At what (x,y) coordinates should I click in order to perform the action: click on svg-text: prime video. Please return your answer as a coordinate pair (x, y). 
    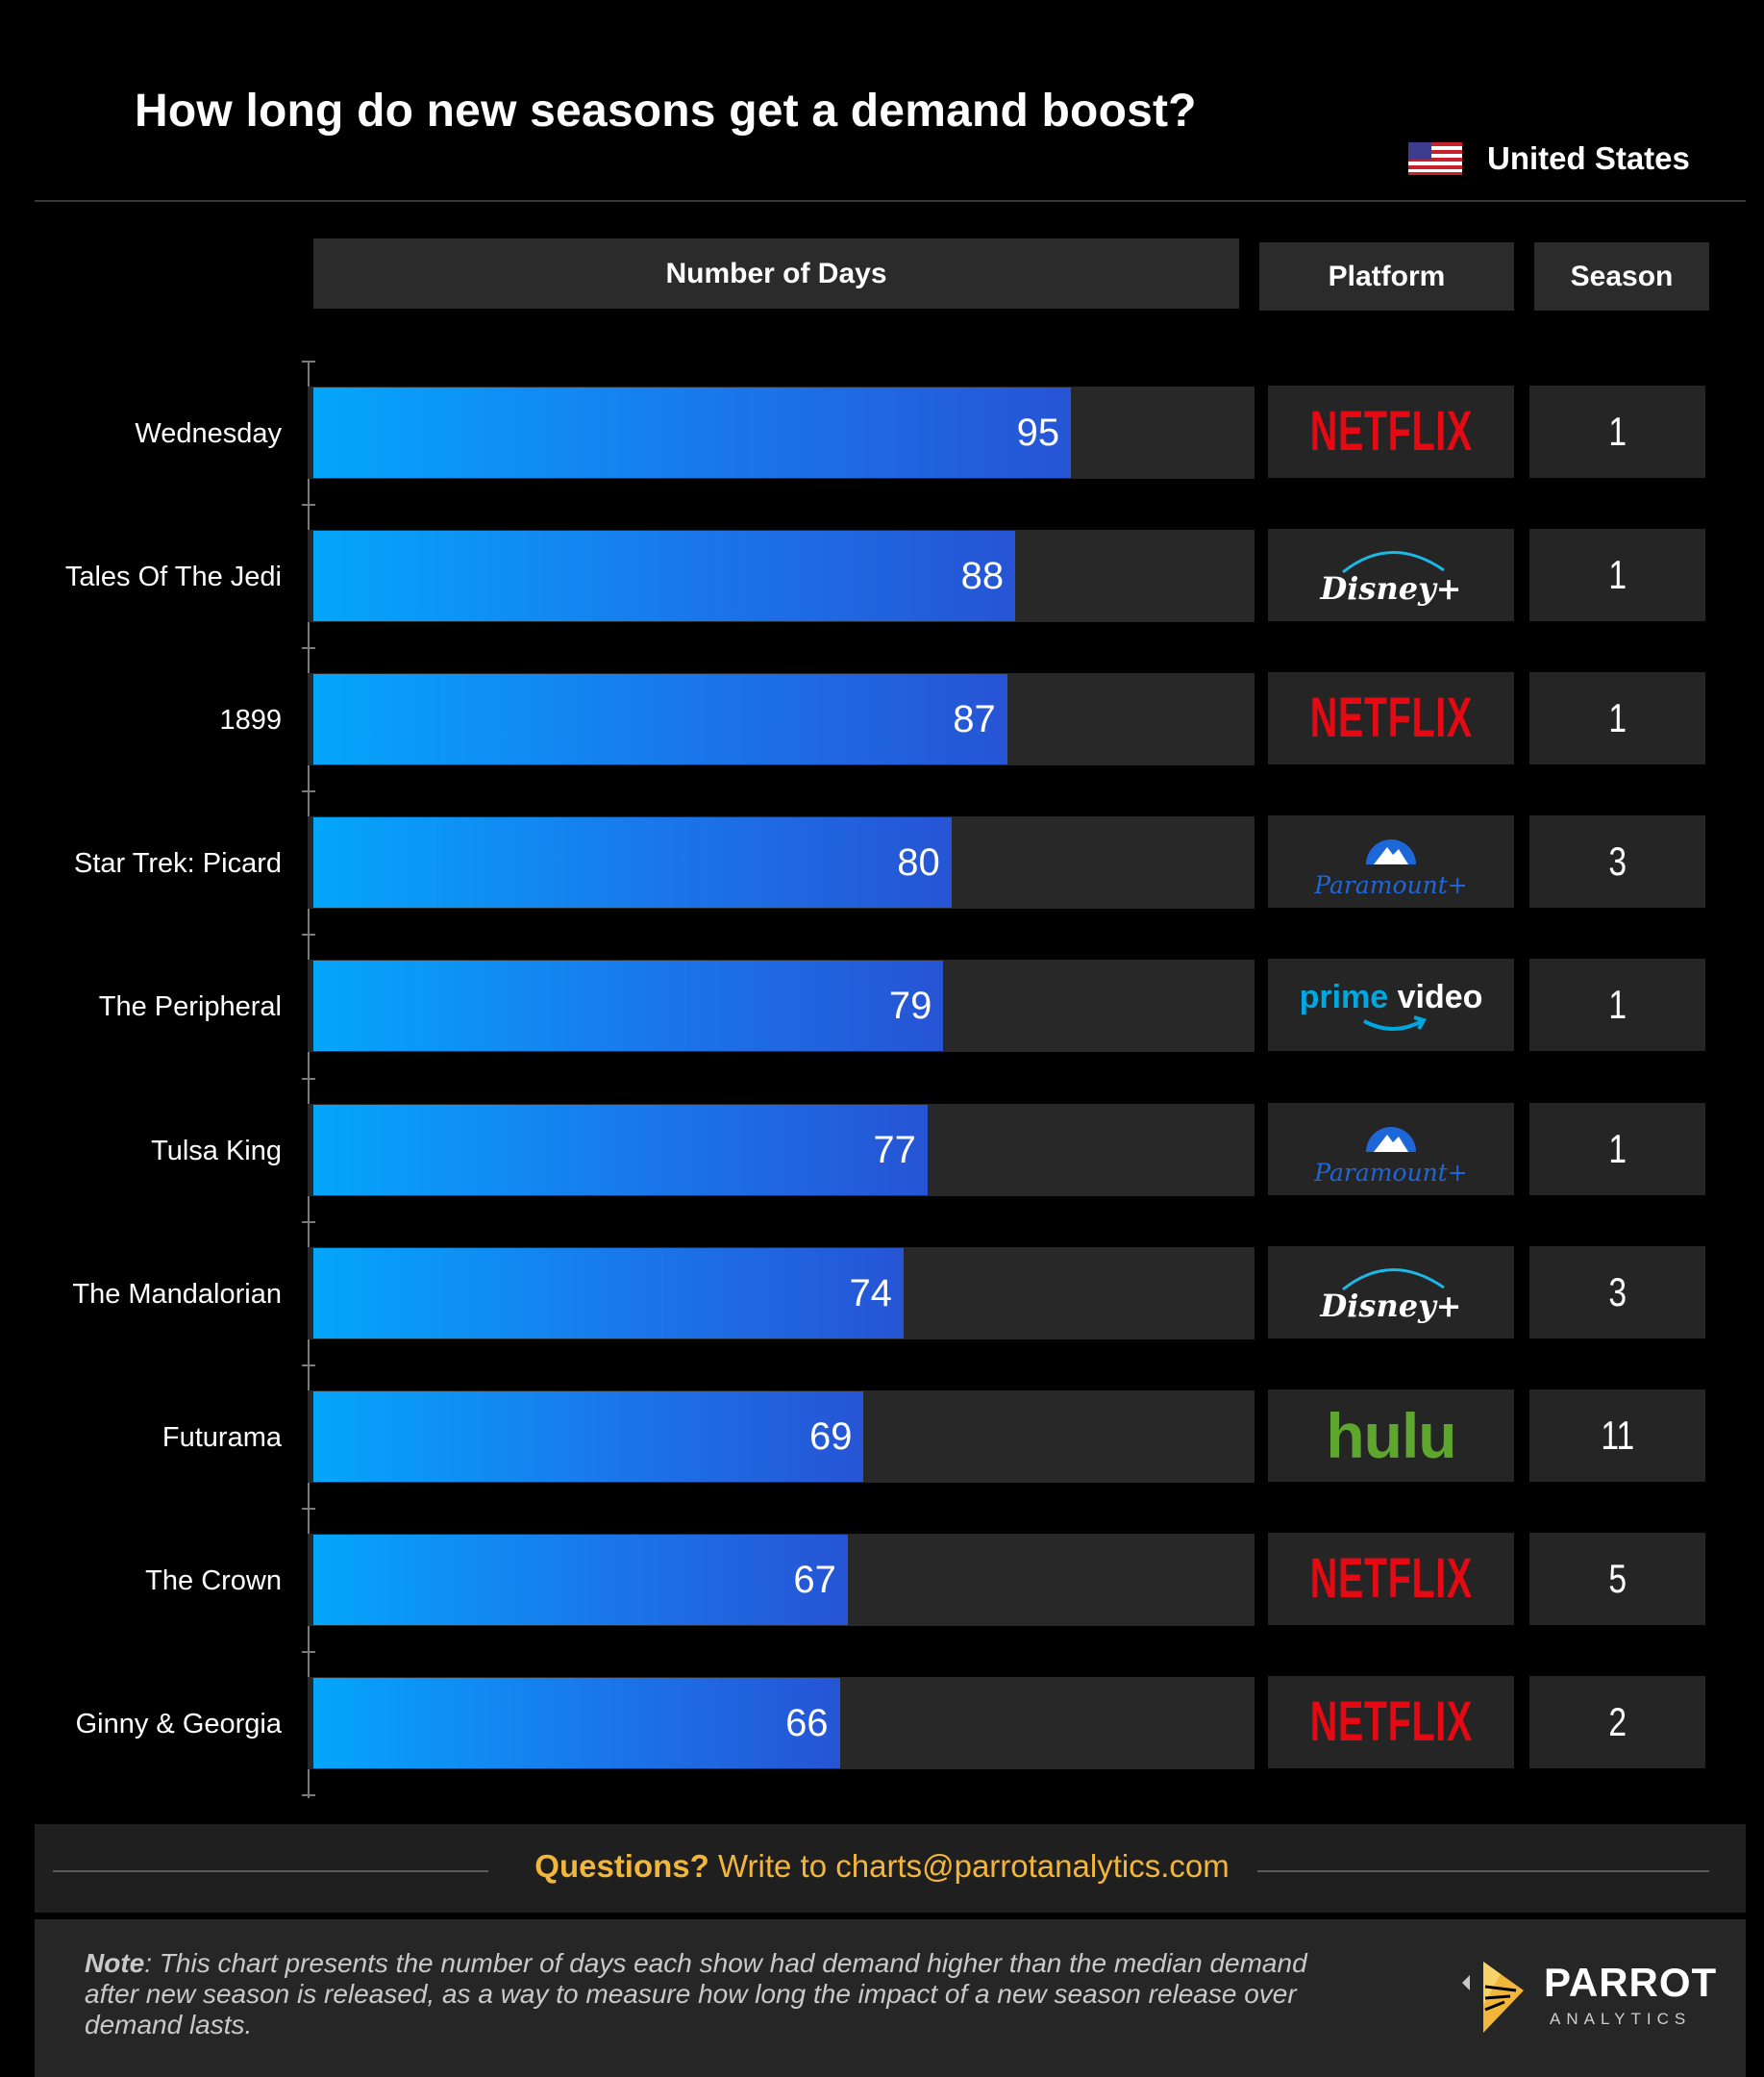
    Looking at the image, I should click on (1391, 997).